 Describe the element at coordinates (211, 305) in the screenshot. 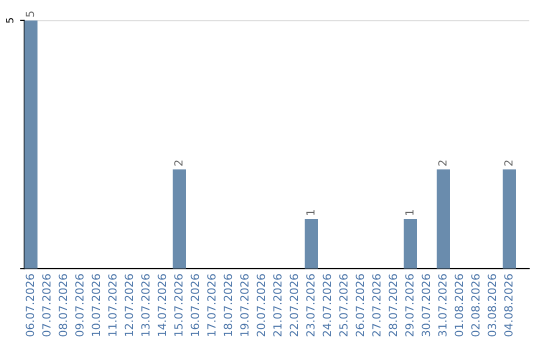

I see `x-tick-label: 17.07.2026` at that location.